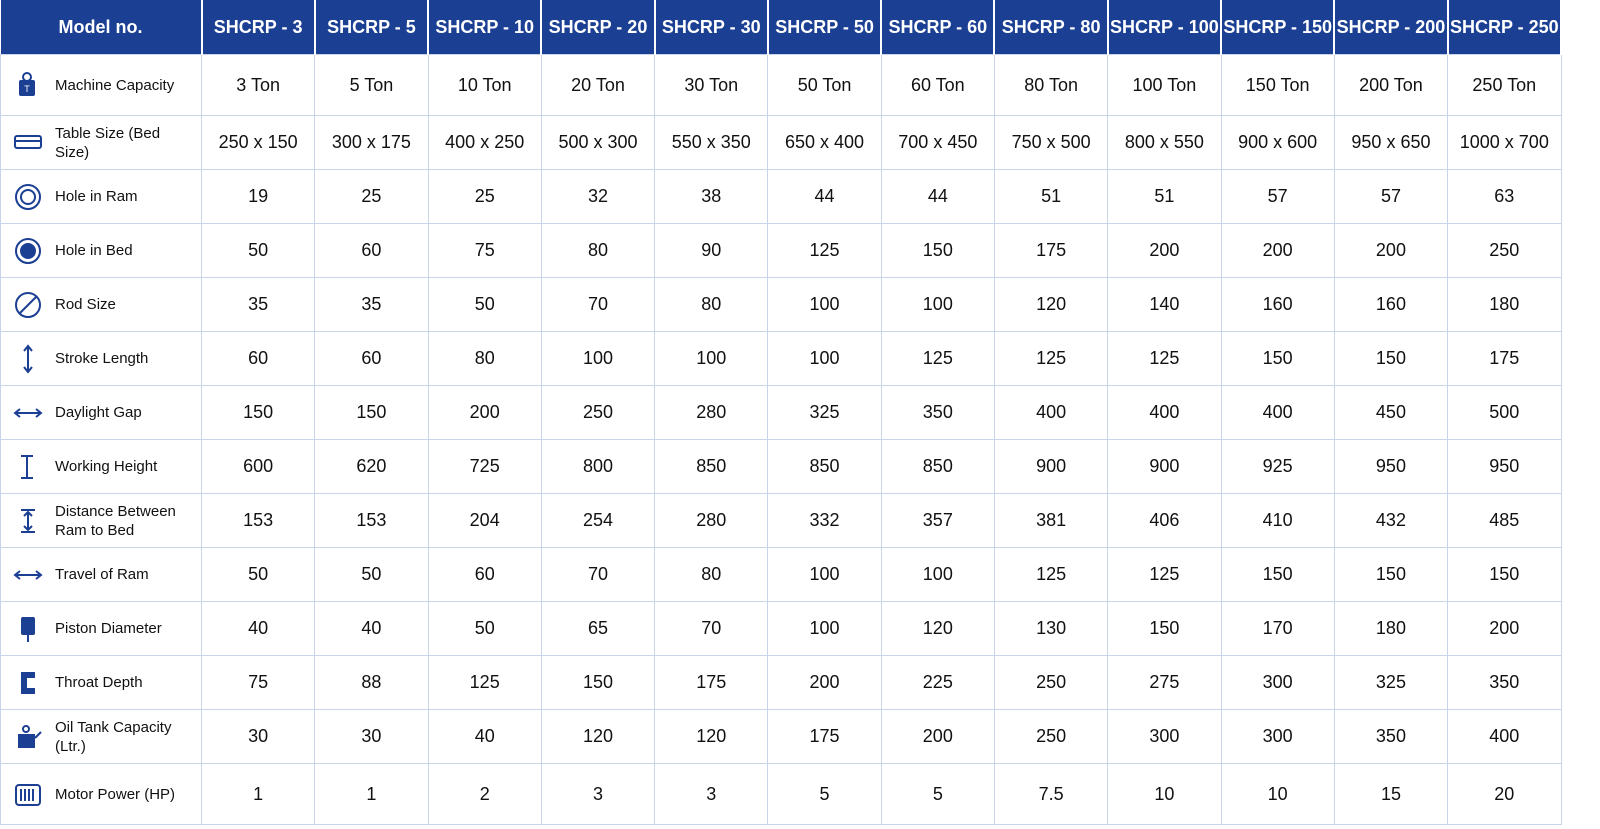 The height and width of the screenshot is (829, 1600). Describe the element at coordinates (1164, 304) in the screenshot. I see `value-cell: 140` at that location.